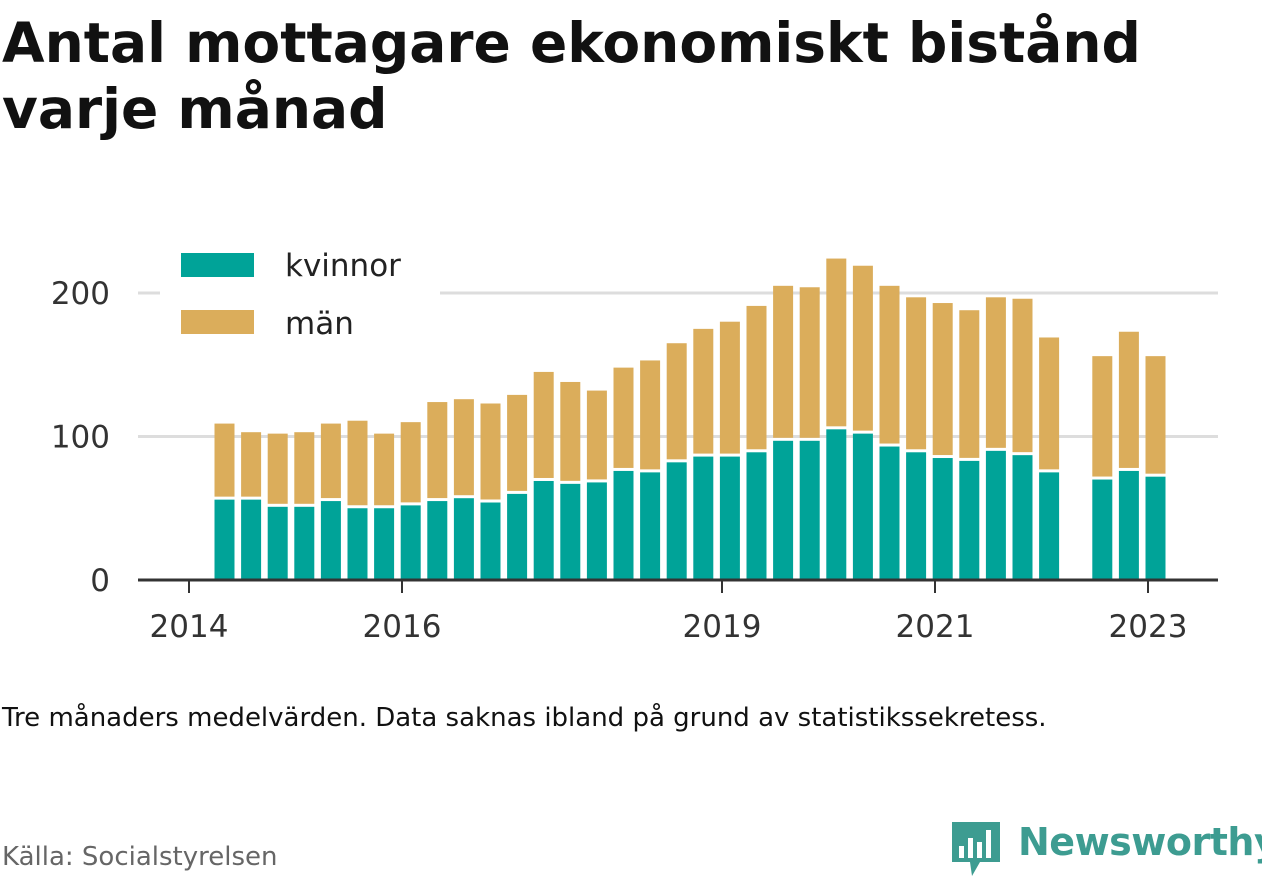  Describe the element at coordinates (80, 437) in the screenshot. I see `y-axis-ticks: 0 100 200` at that location.